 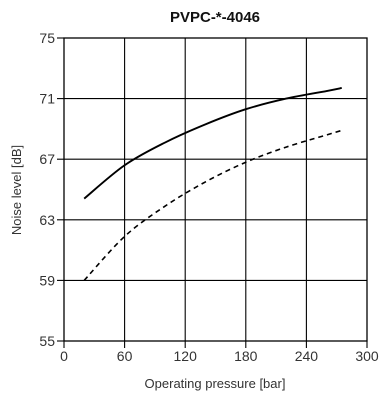 What do you see at coordinates (307, 356) in the screenshot?
I see `x-tick-label: 240` at bounding box center [307, 356].